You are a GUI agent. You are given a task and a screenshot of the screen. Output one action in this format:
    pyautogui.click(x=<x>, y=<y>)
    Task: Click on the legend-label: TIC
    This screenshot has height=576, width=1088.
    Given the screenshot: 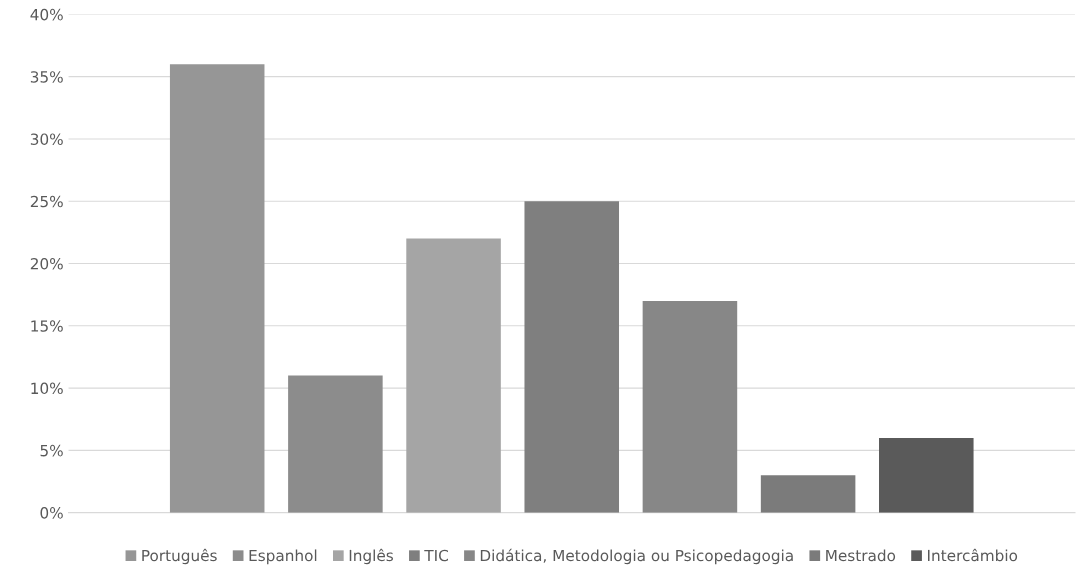 What is the action you would take?
    pyautogui.click(x=436, y=555)
    